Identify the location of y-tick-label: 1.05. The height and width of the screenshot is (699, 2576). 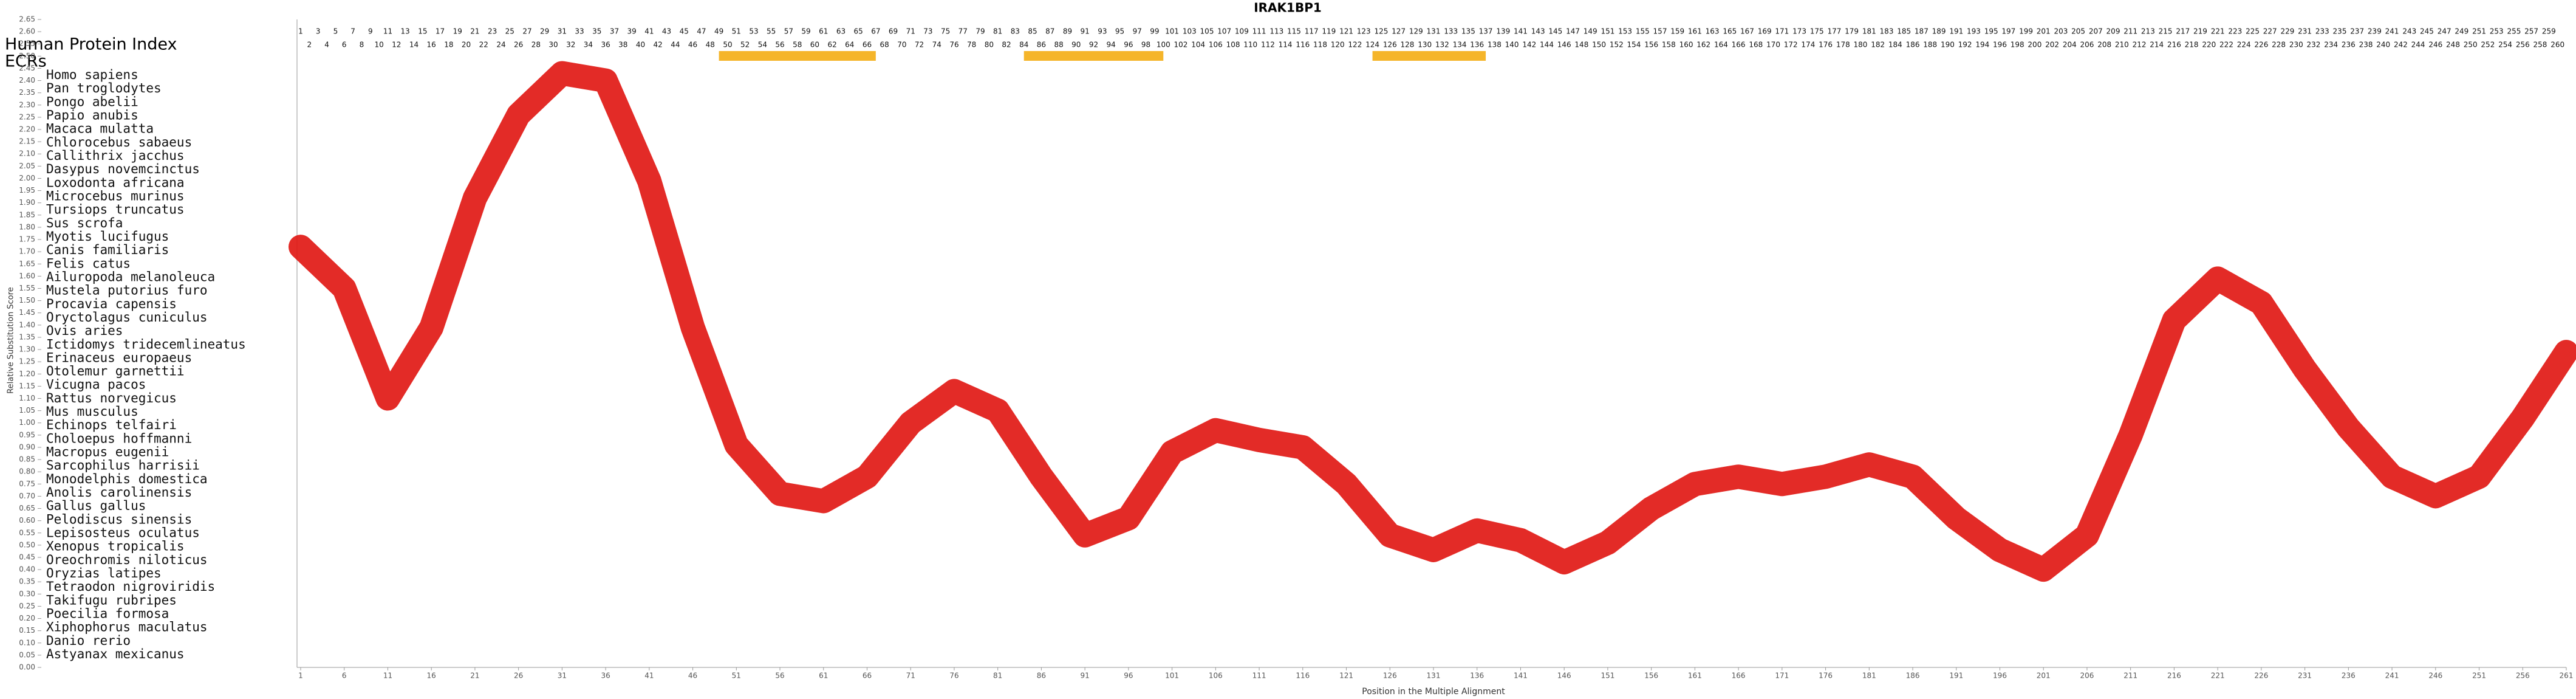
(27, 411).